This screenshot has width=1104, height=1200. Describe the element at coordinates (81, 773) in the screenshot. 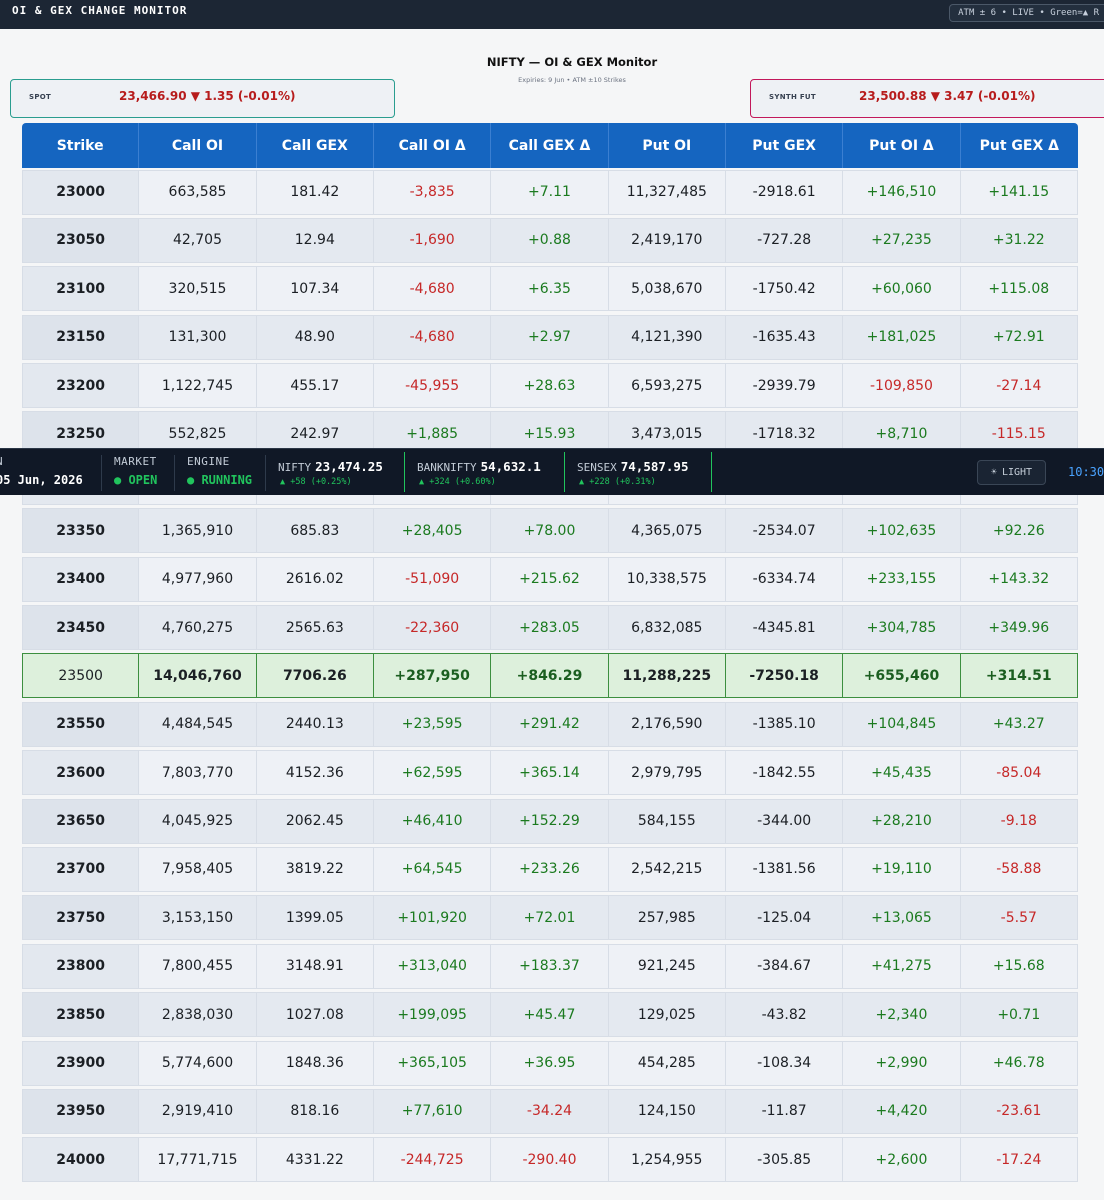

I see `cell-strike: 23600` at that location.